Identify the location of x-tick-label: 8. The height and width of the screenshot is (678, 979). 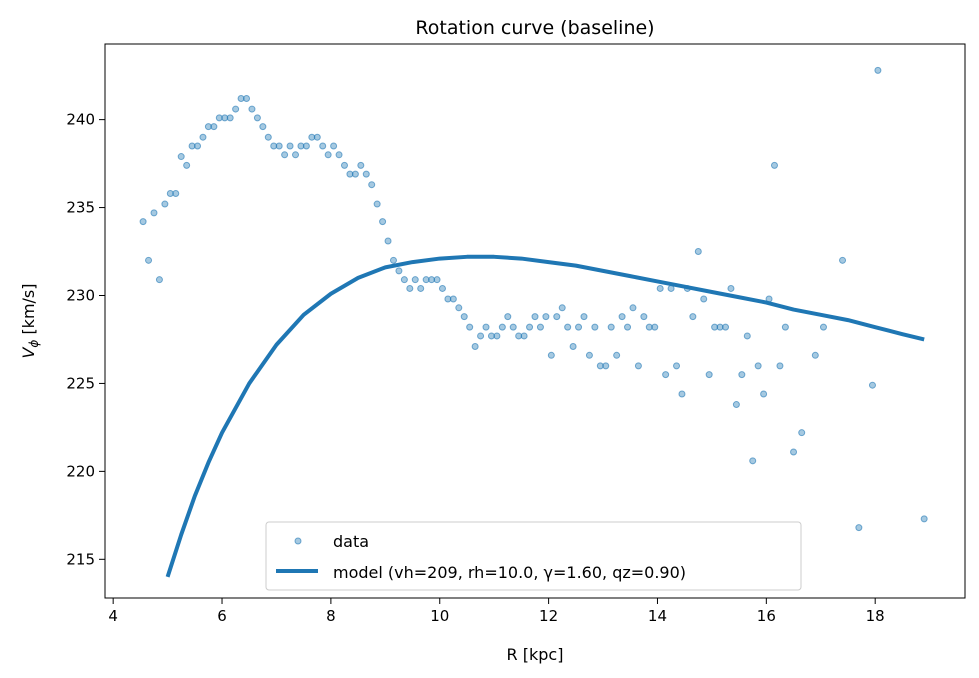
(331, 616).